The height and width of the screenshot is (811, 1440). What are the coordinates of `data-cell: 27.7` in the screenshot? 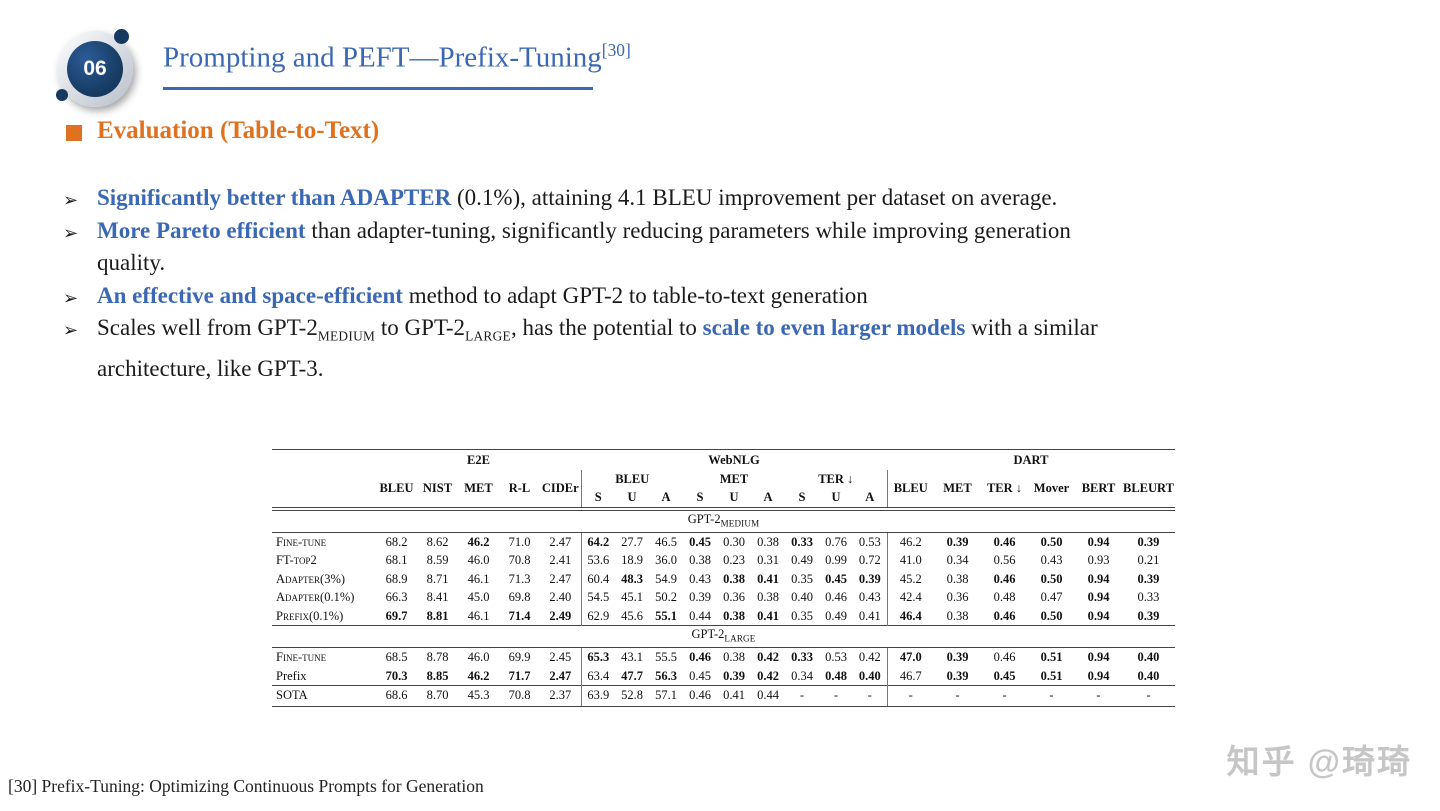 It's located at (632, 541).